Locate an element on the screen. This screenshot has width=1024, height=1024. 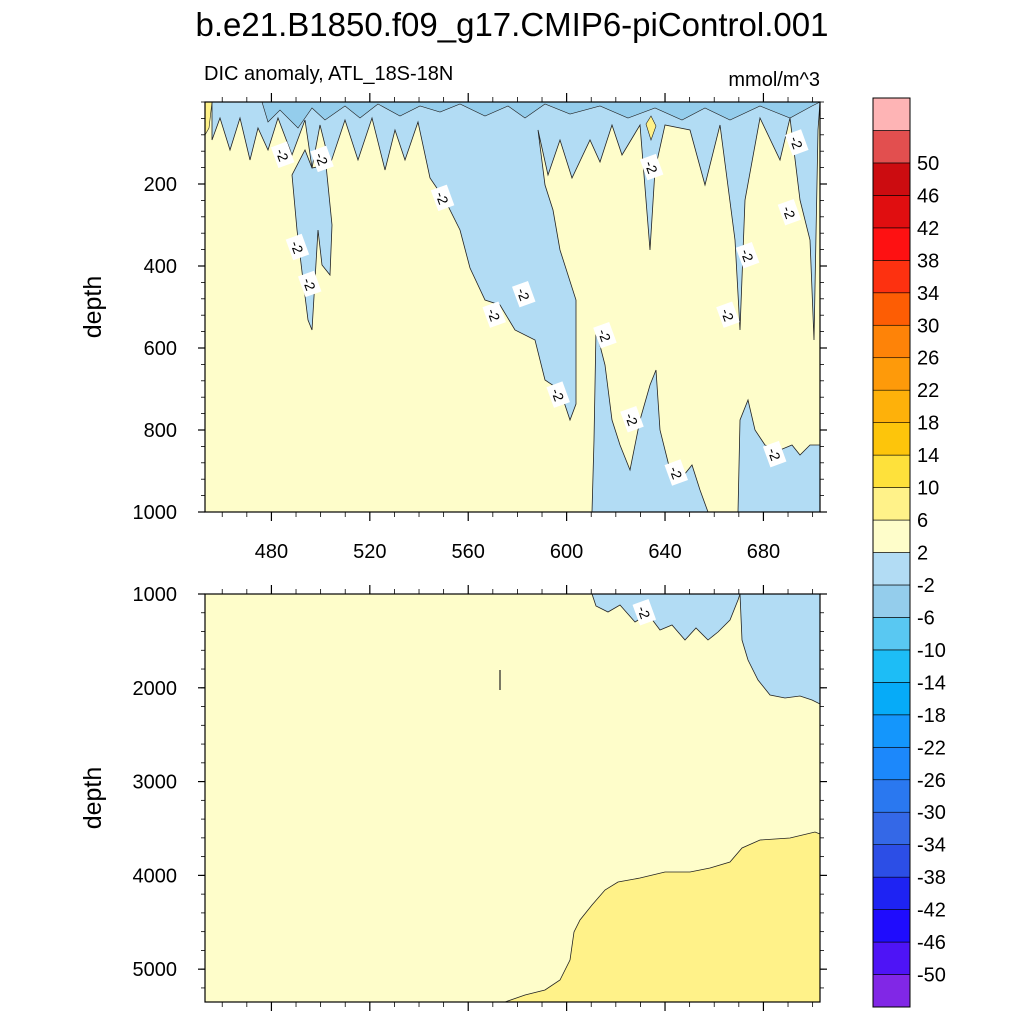
colorbar-label: -14 is located at coordinates (931, 683).